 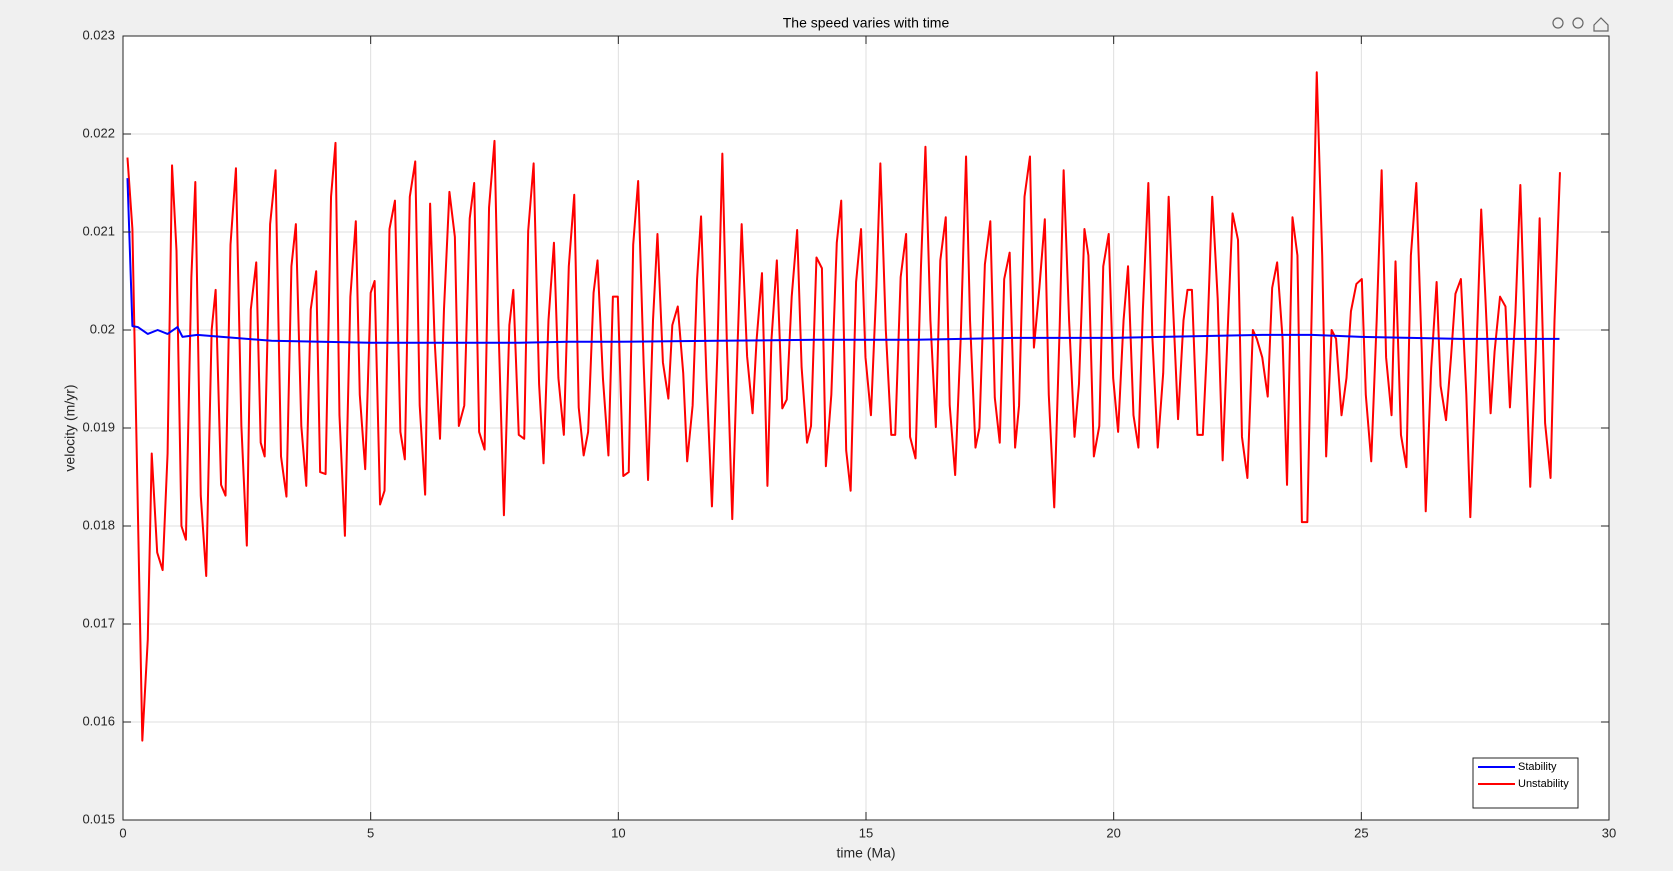 I want to click on toolbar, so click(x=1580, y=24).